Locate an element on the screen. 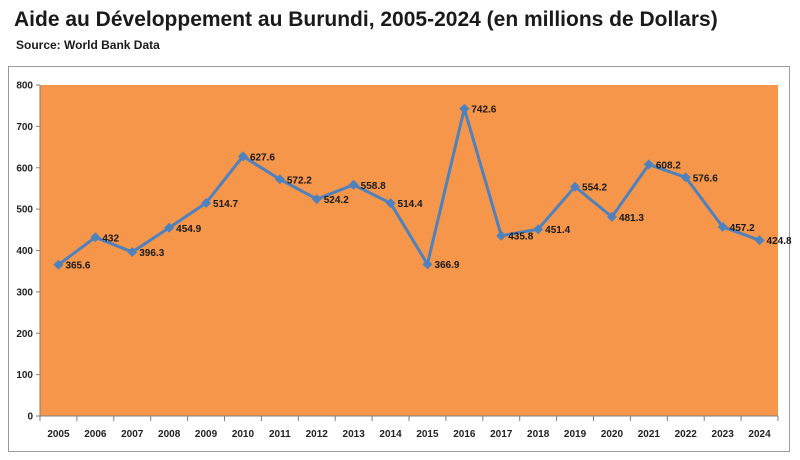  y-tick-label: 500 is located at coordinates (24, 210).